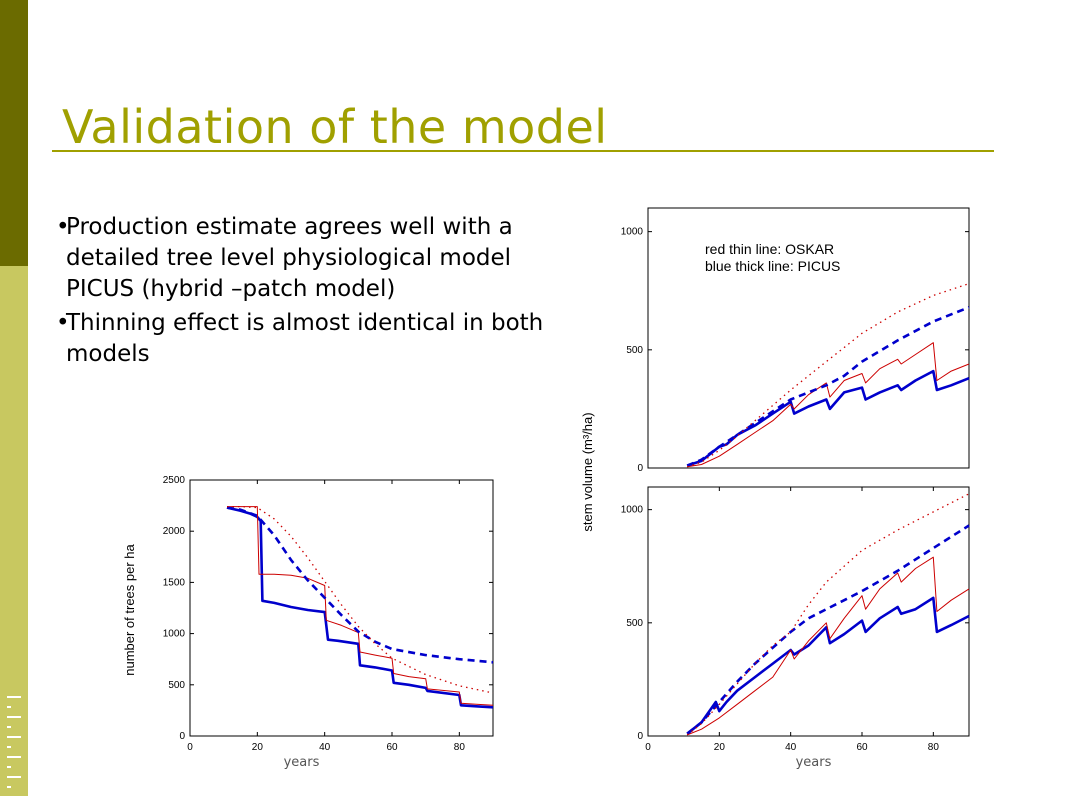  What do you see at coordinates (14, 133) in the screenshot?
I see `sidebar-accent-dark` at bounding box center [14, 133].